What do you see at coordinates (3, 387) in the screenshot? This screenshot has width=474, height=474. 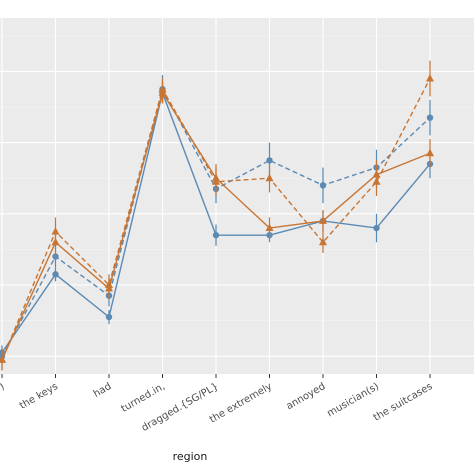 I see `x-tick-label: )` at bounding box center [3, 387].